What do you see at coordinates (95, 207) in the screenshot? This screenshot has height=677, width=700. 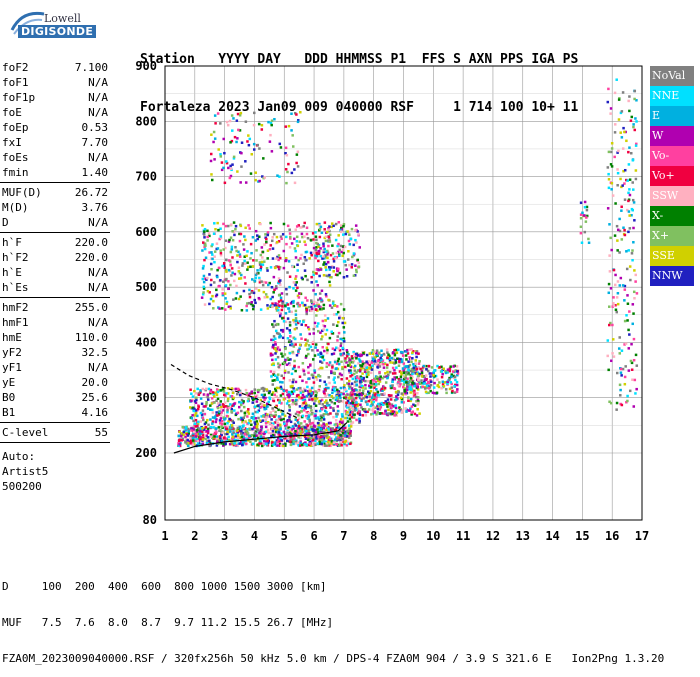 I see `param-value: 3.76` at bounding box center [95, 207].